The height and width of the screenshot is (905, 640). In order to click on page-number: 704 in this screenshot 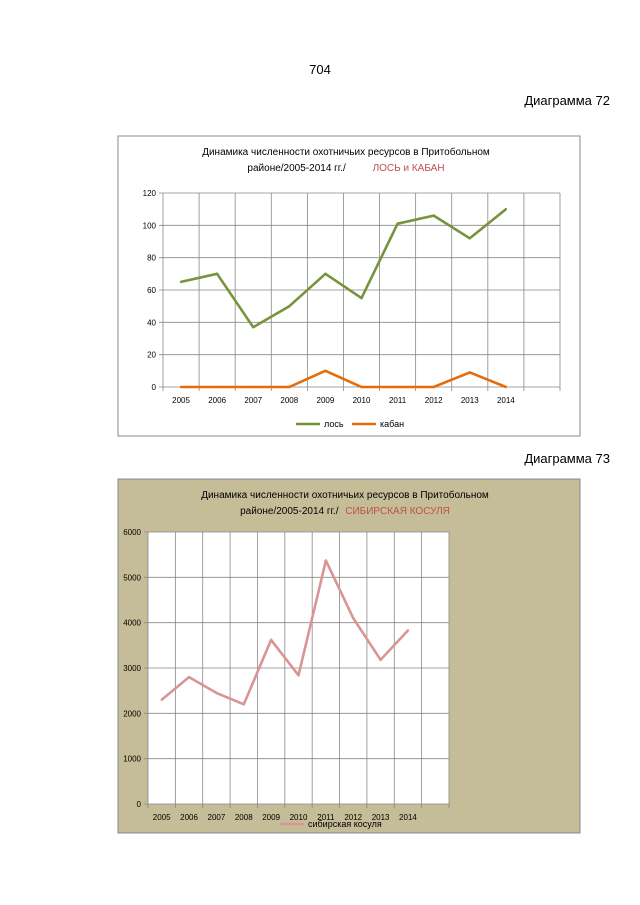, I will do `click(320, 69)`.